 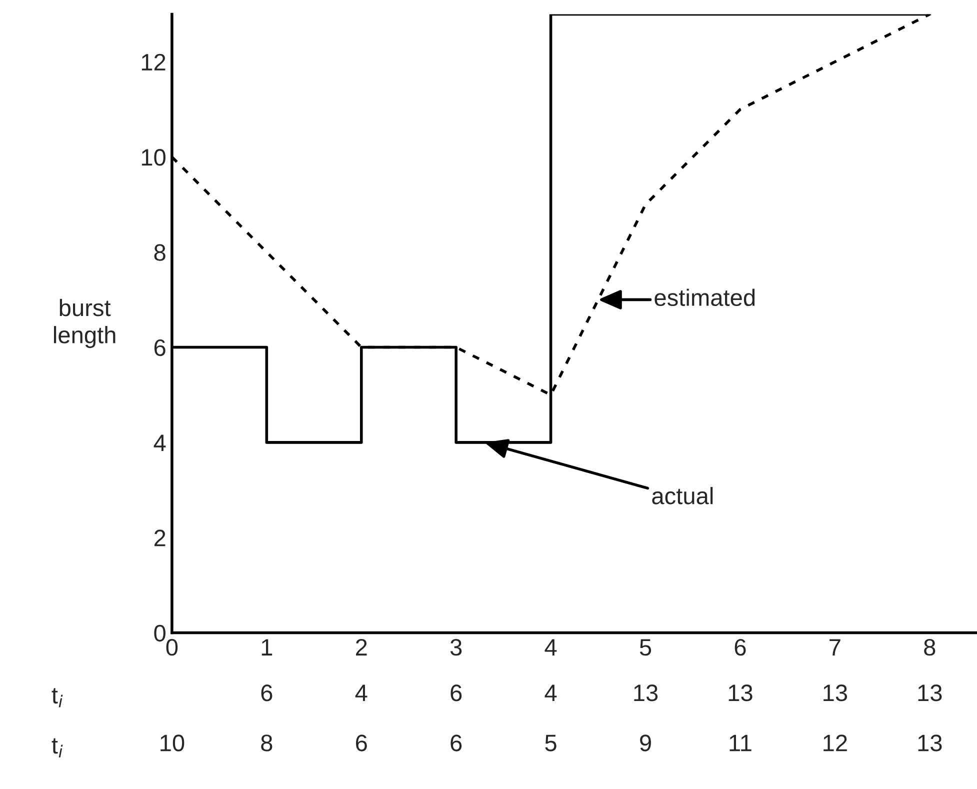 I want to click on x-tick-label: 1, so click(x=267, y=647).